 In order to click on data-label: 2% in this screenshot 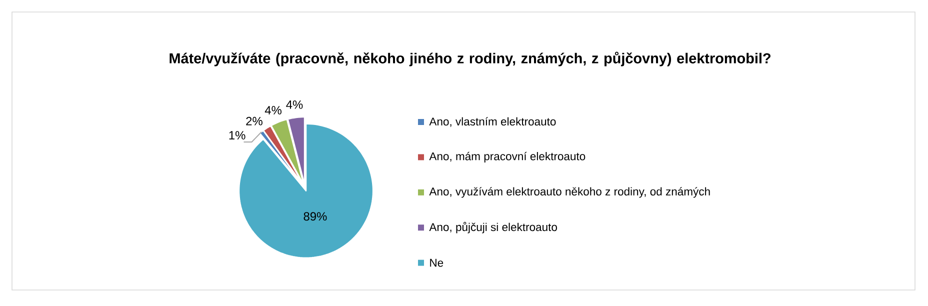, I will do `click(254, 121)`.